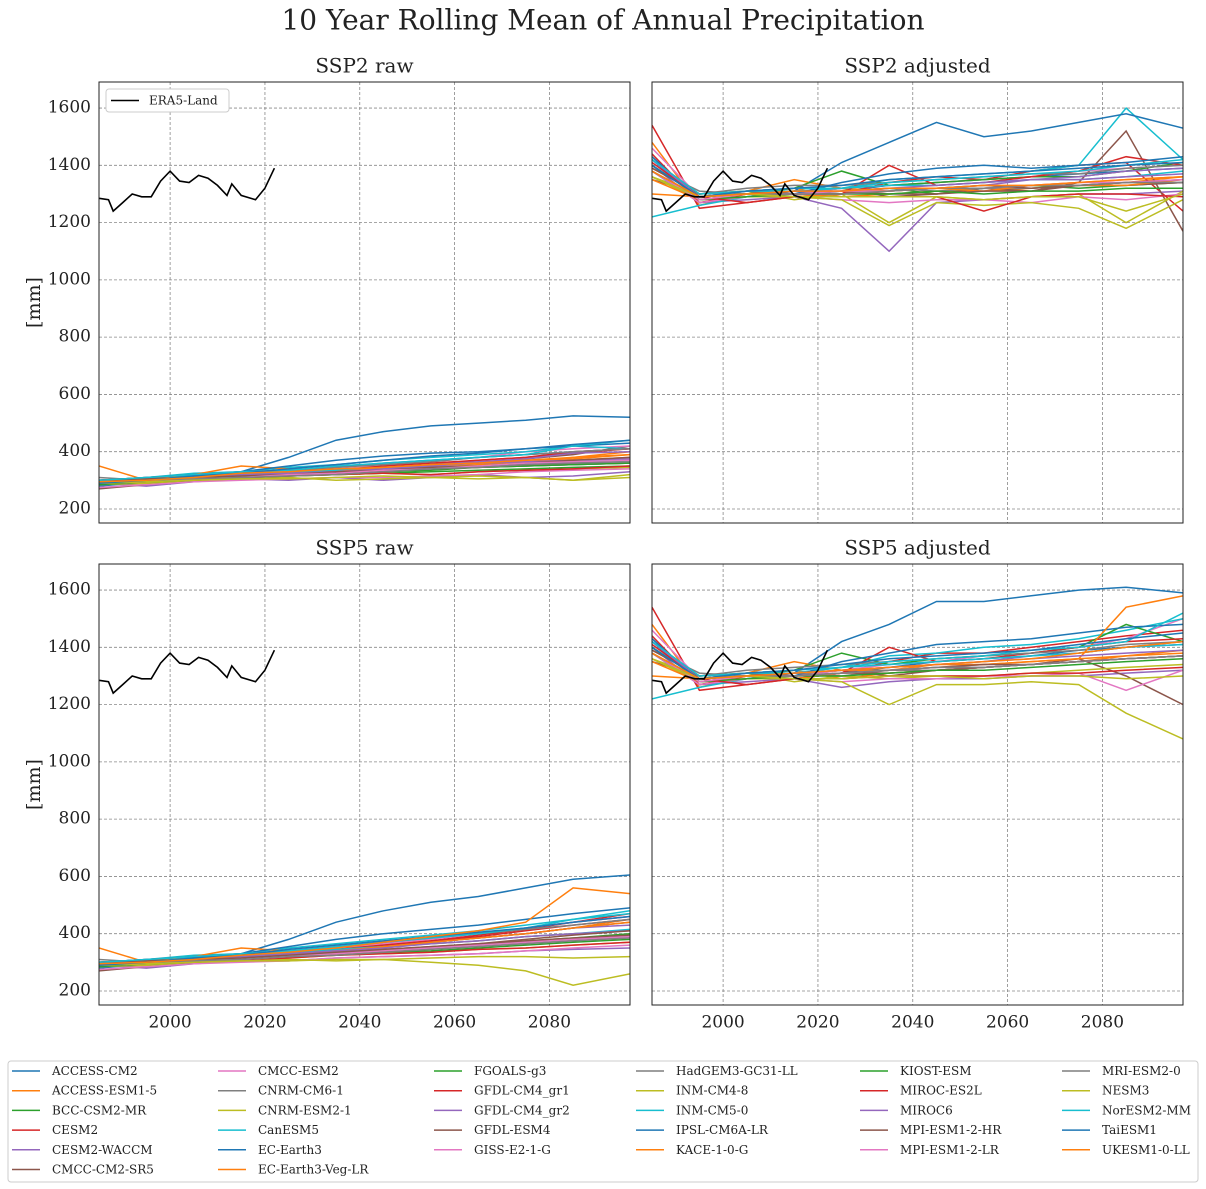 The width and height of the screenshot is (1206, 1189). What do you see at coordinates (94, 1071) in the screenshot?
I see `legend-label: ACCESS-CM2` at bounding box center [94, 1071].